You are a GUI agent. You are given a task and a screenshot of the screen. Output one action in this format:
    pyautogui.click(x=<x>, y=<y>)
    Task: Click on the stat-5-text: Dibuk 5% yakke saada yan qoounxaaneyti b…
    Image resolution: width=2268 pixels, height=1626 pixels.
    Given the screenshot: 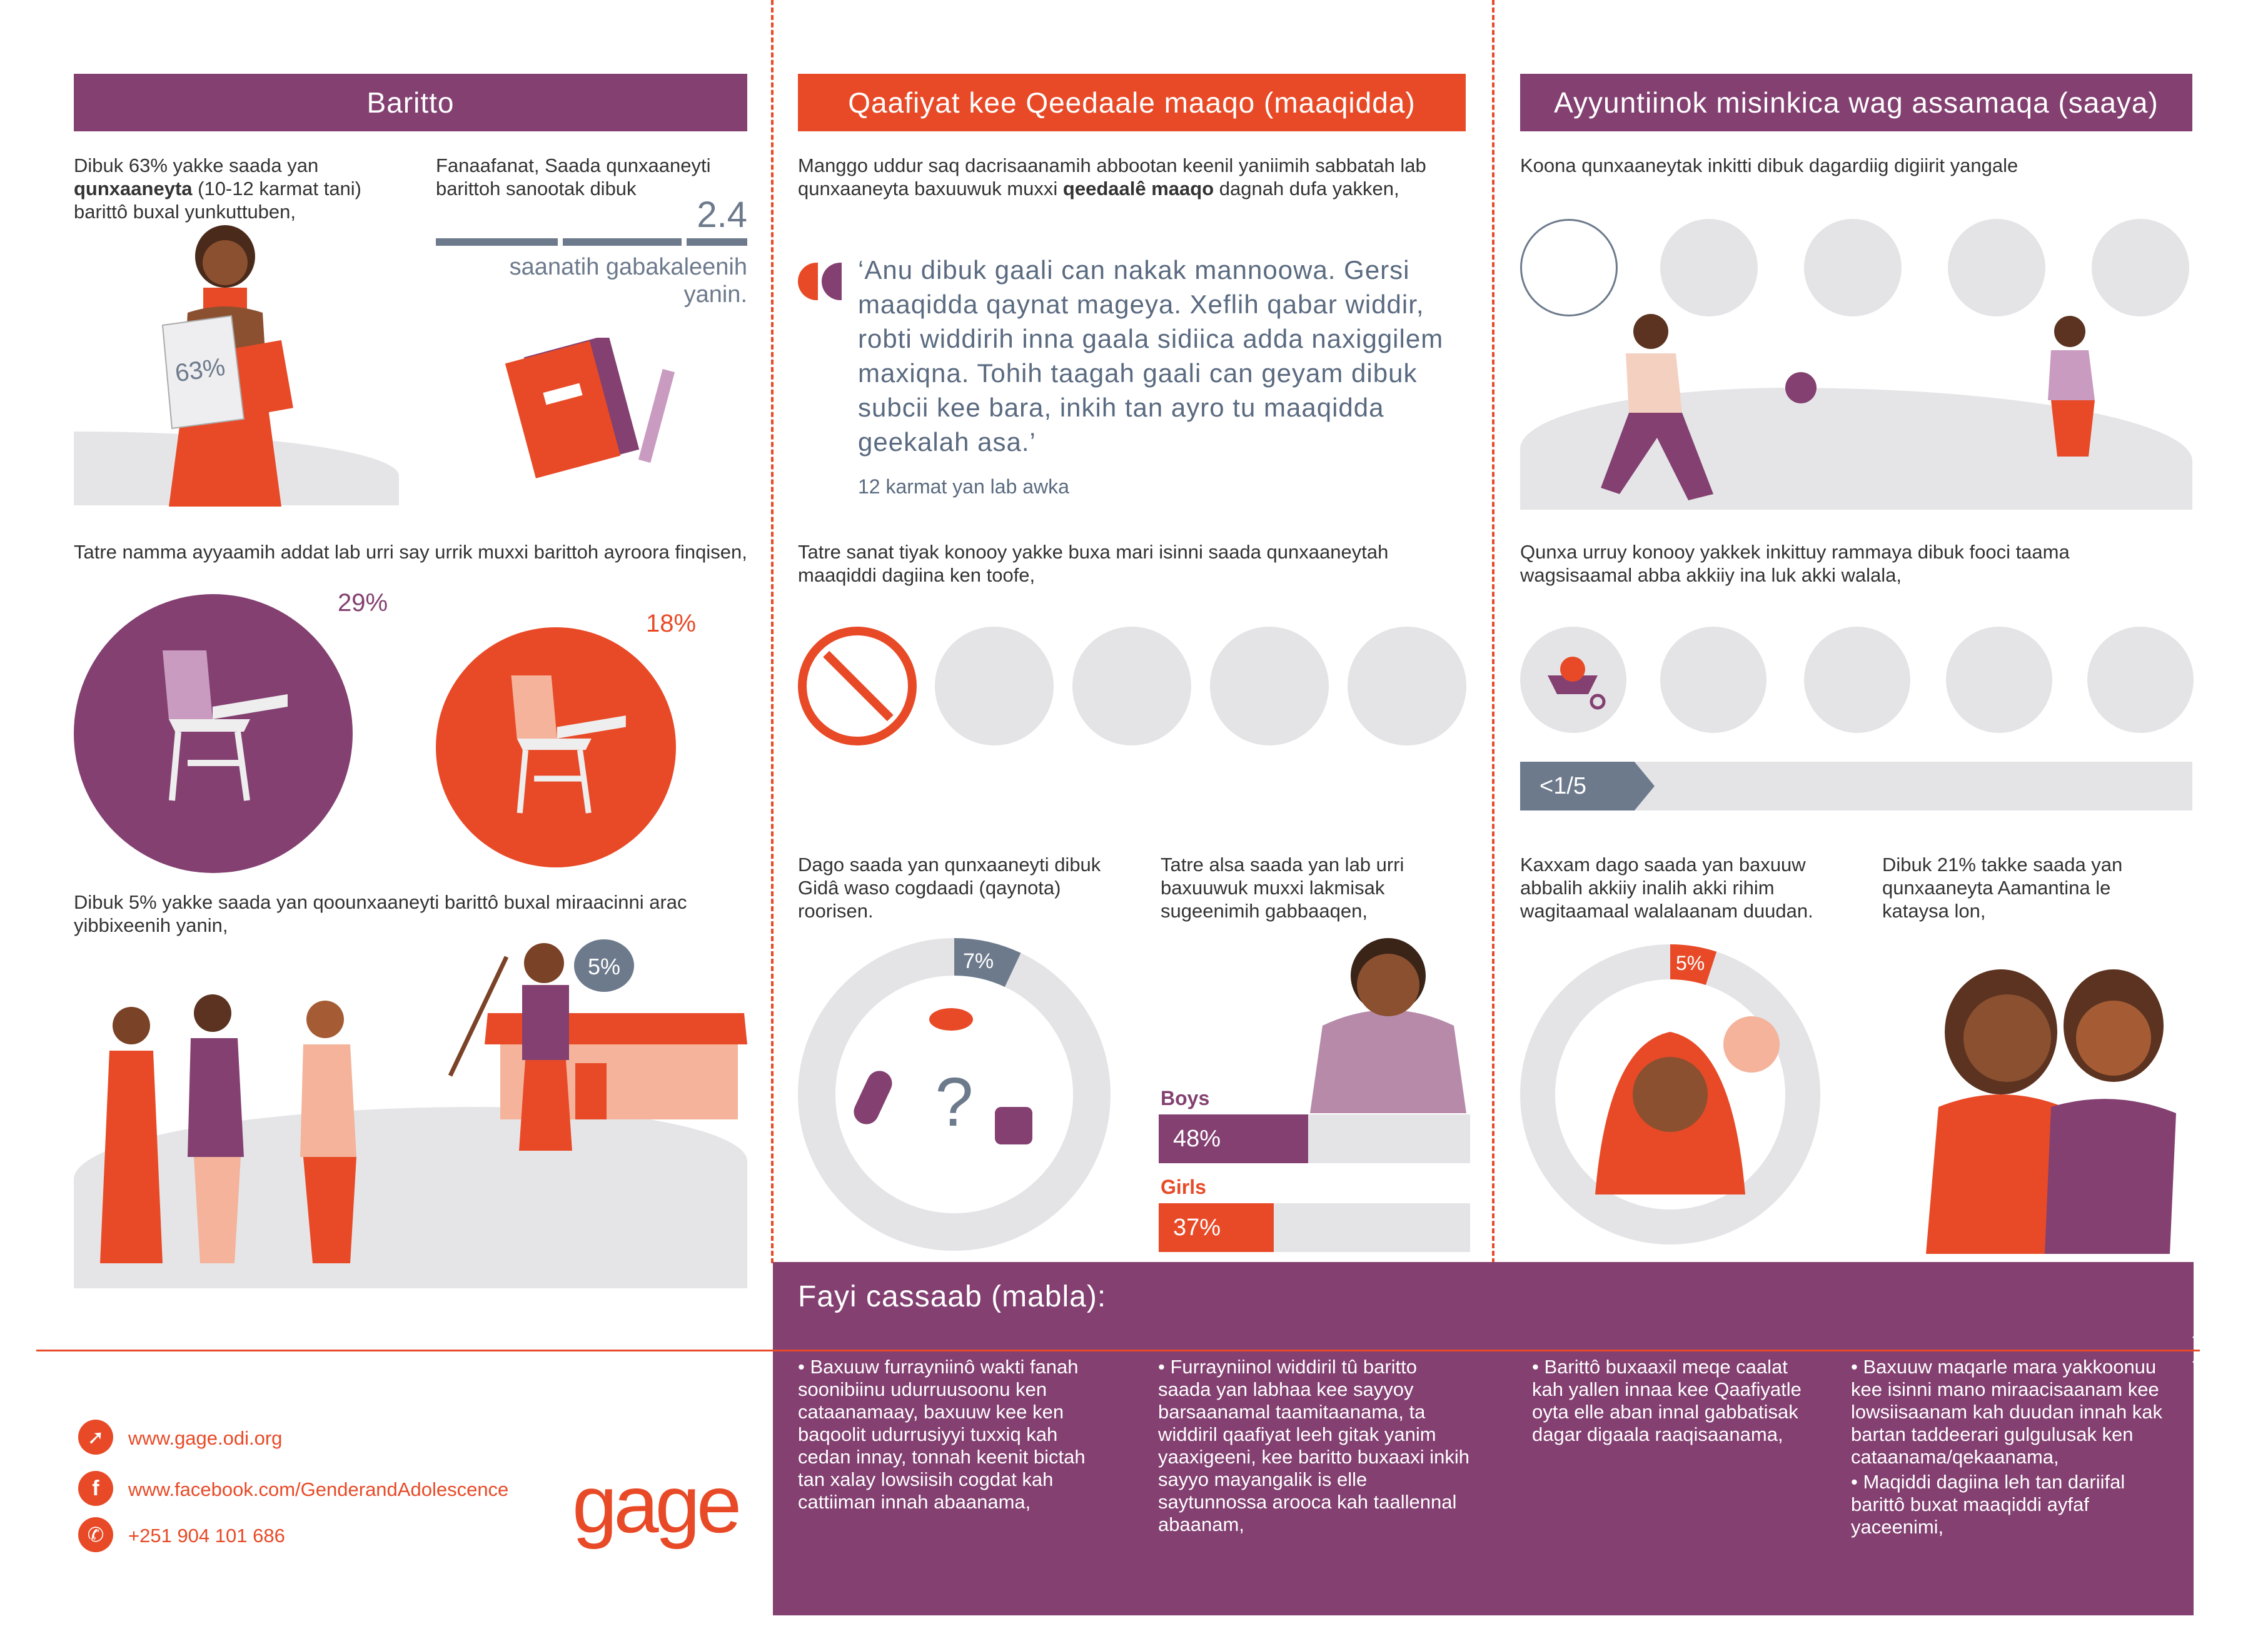 What is the action you would take?
    pyautogui.click(x=380, y=914)
    